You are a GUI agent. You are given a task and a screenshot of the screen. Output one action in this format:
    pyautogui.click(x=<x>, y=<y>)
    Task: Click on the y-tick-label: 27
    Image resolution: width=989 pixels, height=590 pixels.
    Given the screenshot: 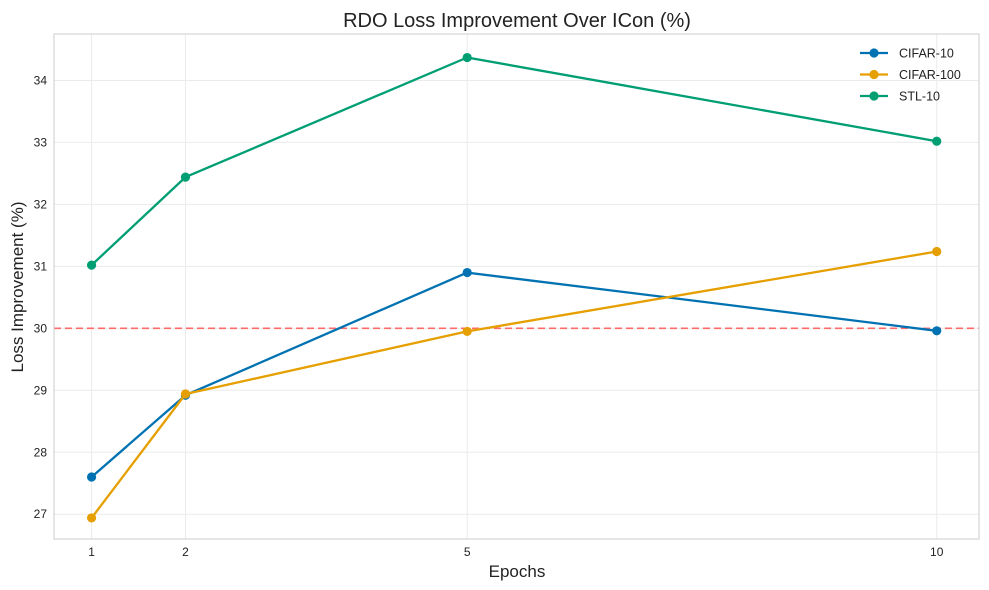 What is the action you would take?
    pyautogui.click(x=41, y=514)
    